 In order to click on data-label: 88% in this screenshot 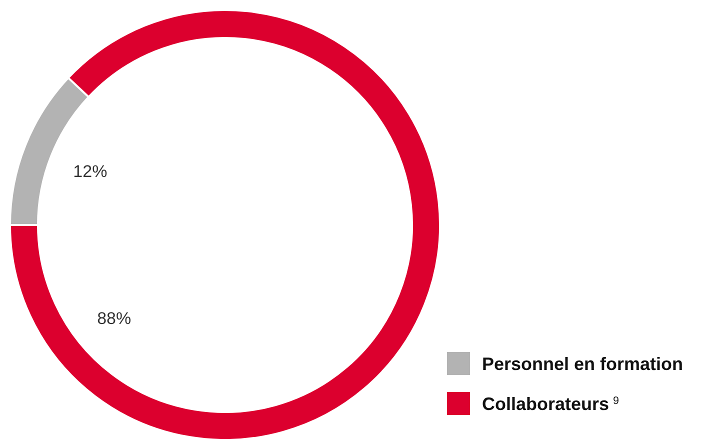, I will do `click(114, 318)`.